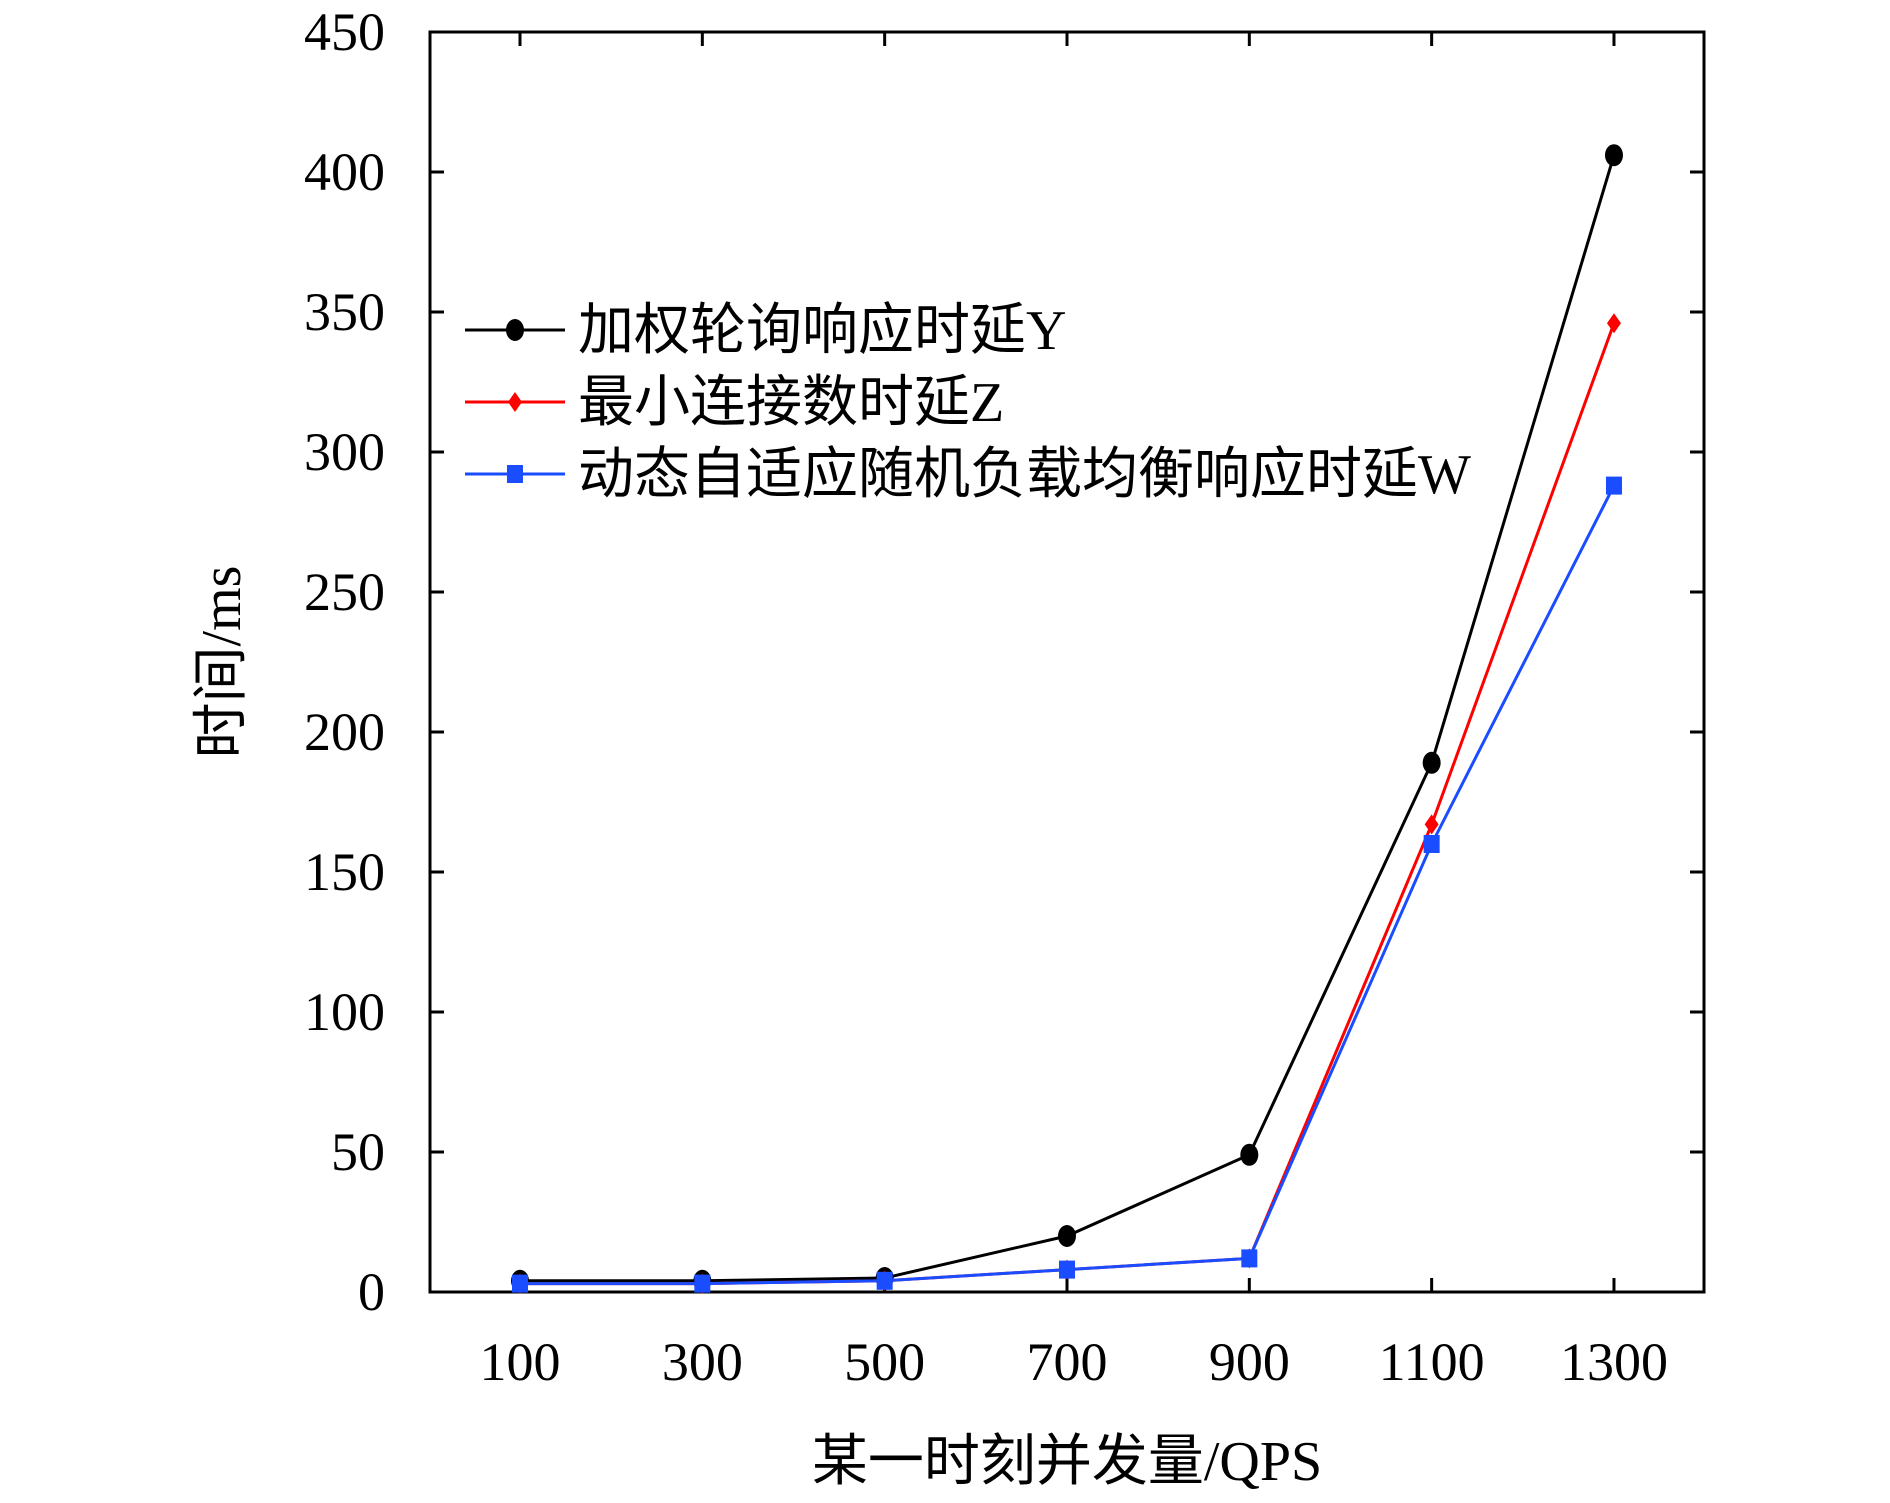 This screenshot has width=1890, height=1503. I want to click on legend: 加权轮询响应时延Y 最小连接数时延Z 动态自适应随机负载均衡响应时延W, so click(968, 403).